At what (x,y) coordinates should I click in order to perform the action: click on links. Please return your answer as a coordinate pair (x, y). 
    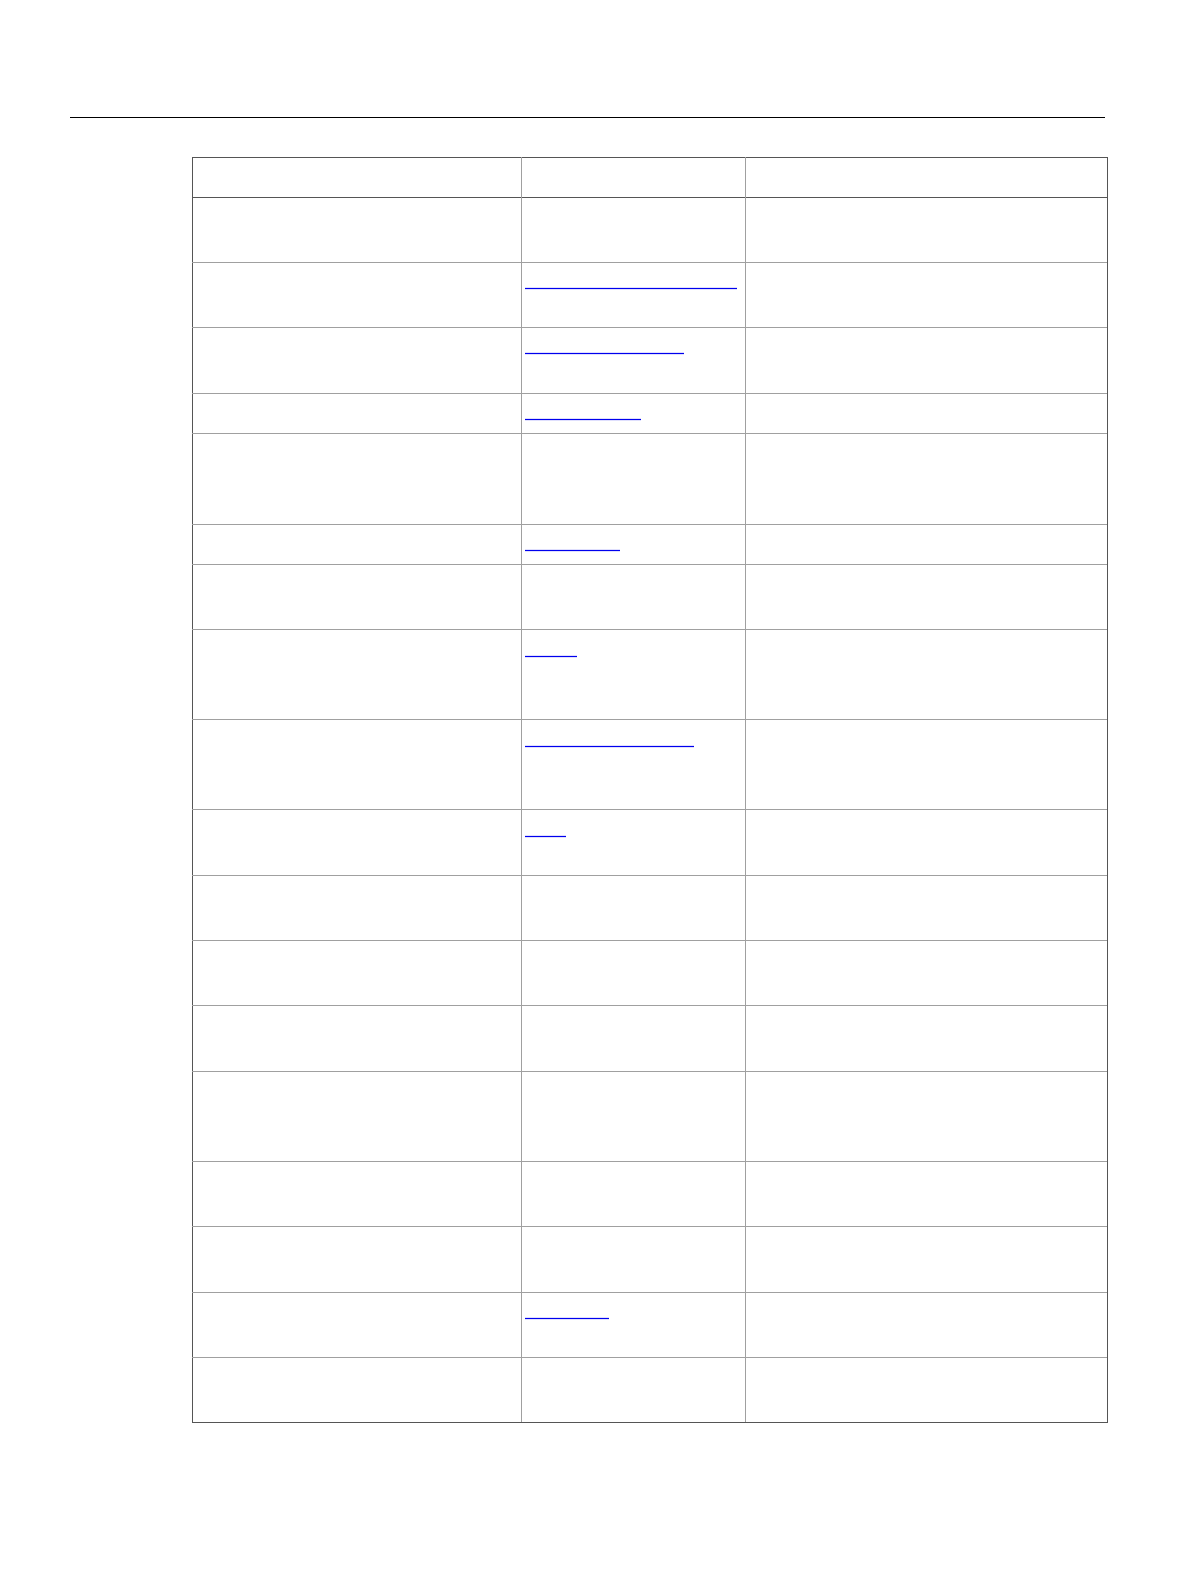
    Looking at the image, I should click on (631, 803).